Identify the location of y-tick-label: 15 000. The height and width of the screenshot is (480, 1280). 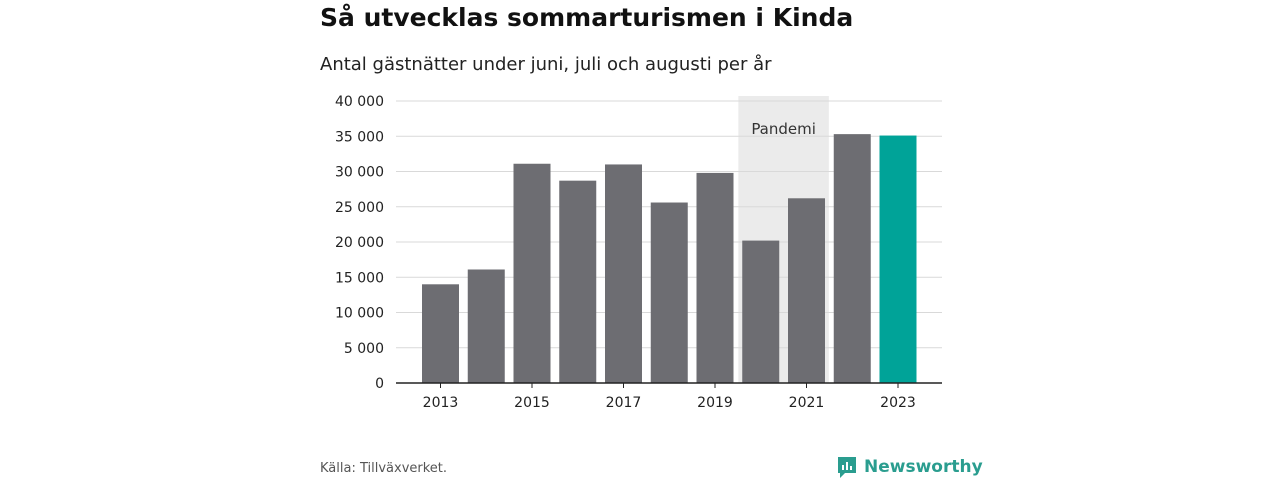
(359, 278).